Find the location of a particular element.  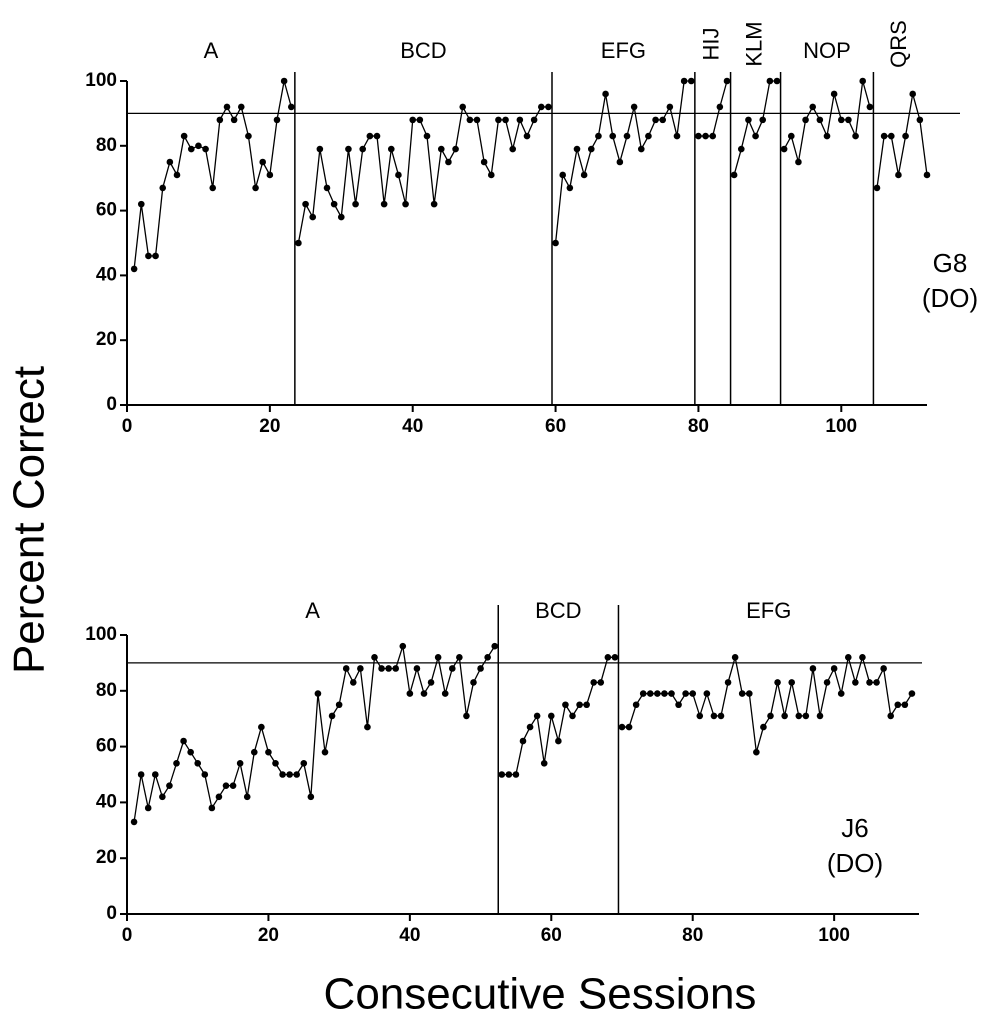

y-tick-label: 100 is located at coordinates (101, 80).